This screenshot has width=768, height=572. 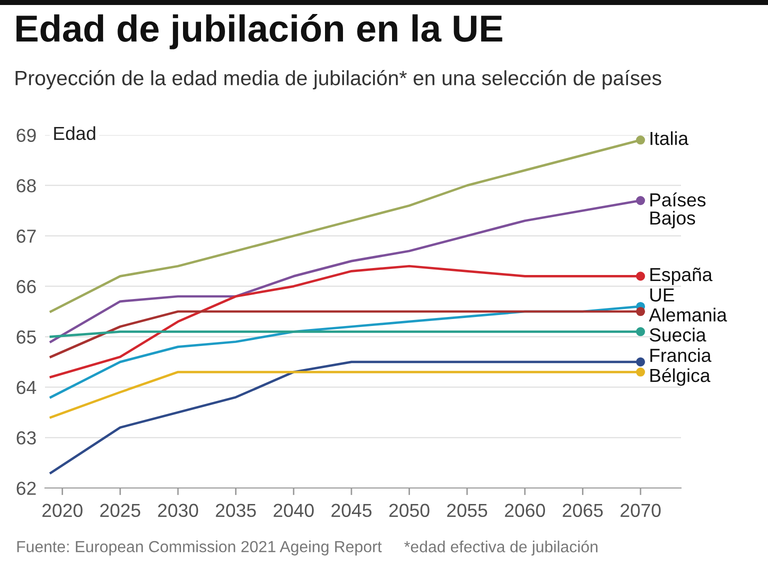 What do you see at coordinates (501, 548) in the screenshot?
I see `text: *edad efectiva de jubilación` at bounding box center [501, 548].